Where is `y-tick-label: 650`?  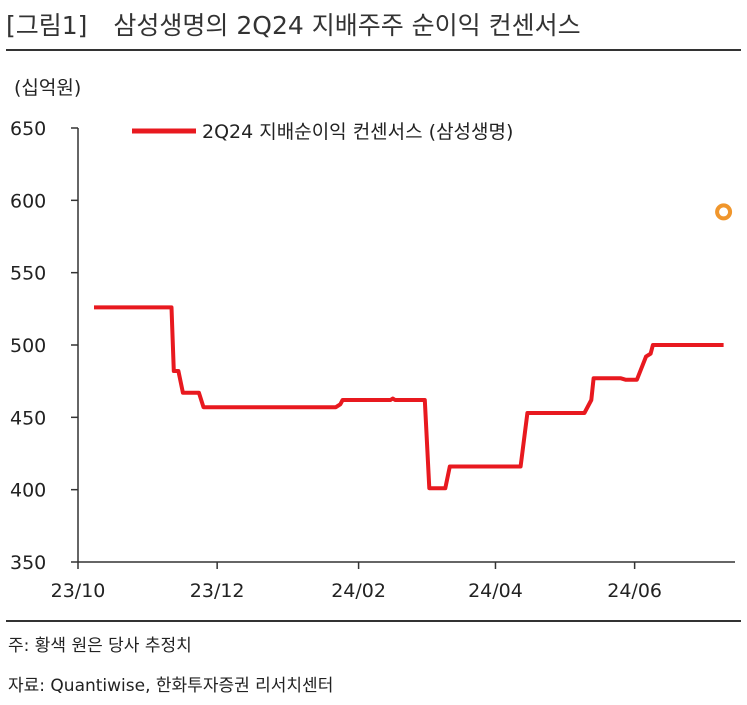
y-tick-label: 650 is located at coordinates (28, 129).